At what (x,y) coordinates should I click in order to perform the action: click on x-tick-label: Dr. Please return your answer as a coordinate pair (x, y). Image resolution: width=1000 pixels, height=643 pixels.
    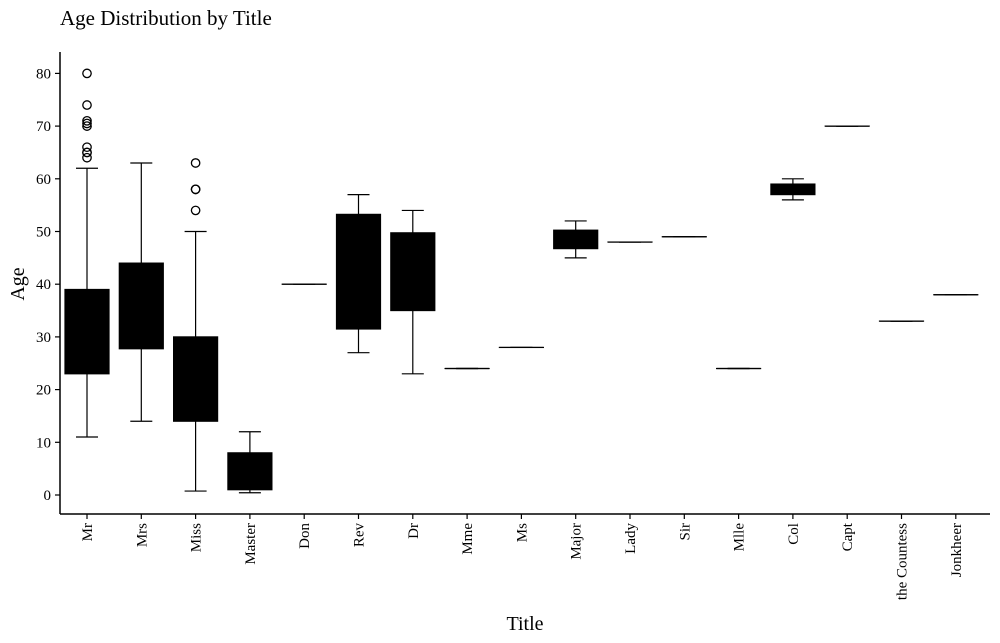
    Looking at the image, I should click on (414, 531).